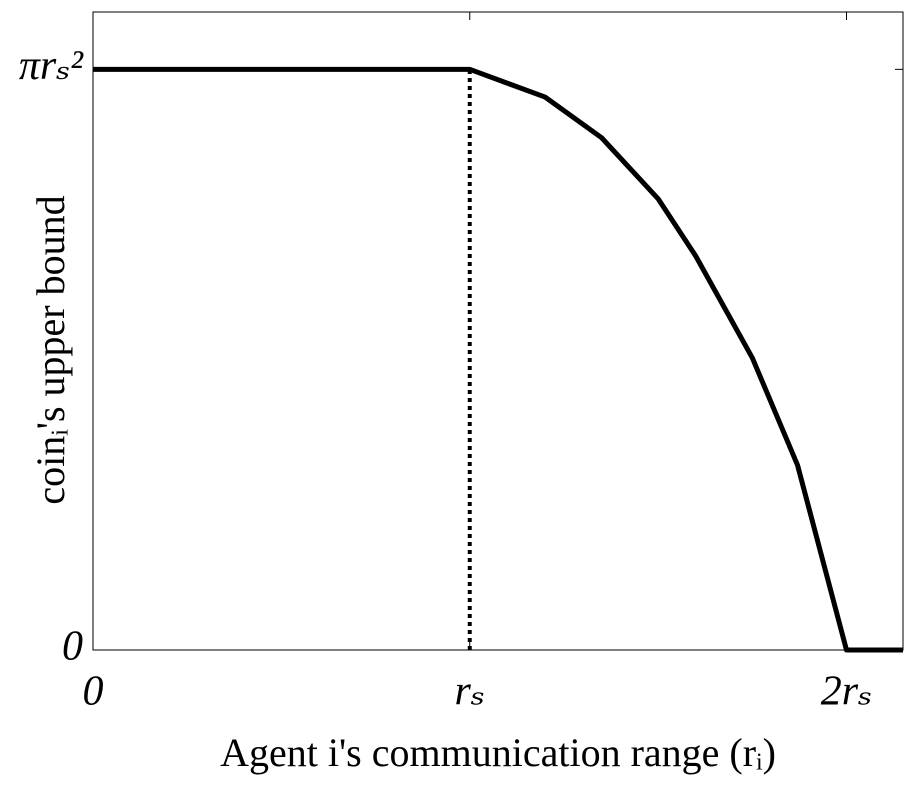 The width and height of the screenshot is (915, 787). Describe the element at coordinates (469, 692) in the screenshot. I see `x-tick-label: rₛ` at that location.